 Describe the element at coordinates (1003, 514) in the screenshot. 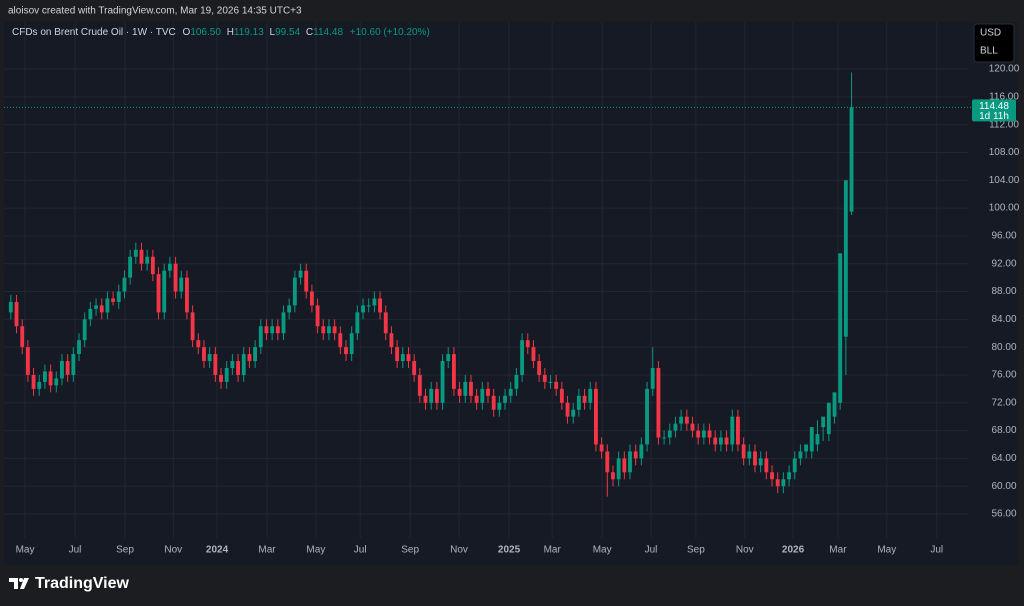

I see `y-tick-label: 56.00` at that location.